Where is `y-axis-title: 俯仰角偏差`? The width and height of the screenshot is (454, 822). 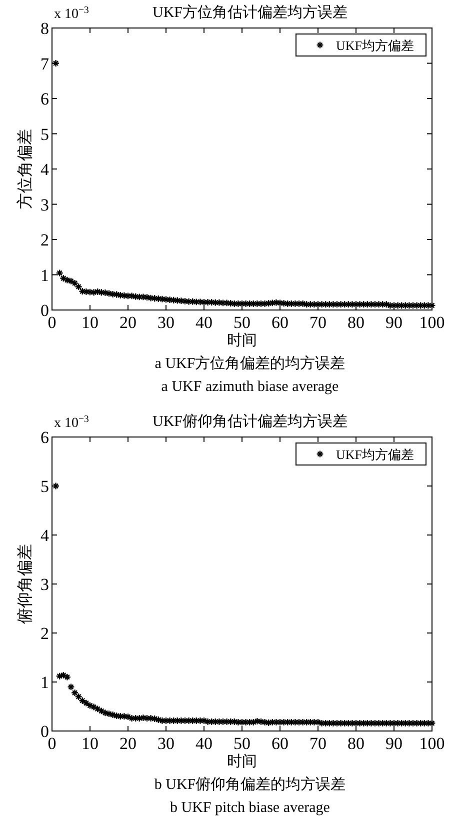 y-axis-title: 俯仰角偏差 is located at coordinates (25, 584).